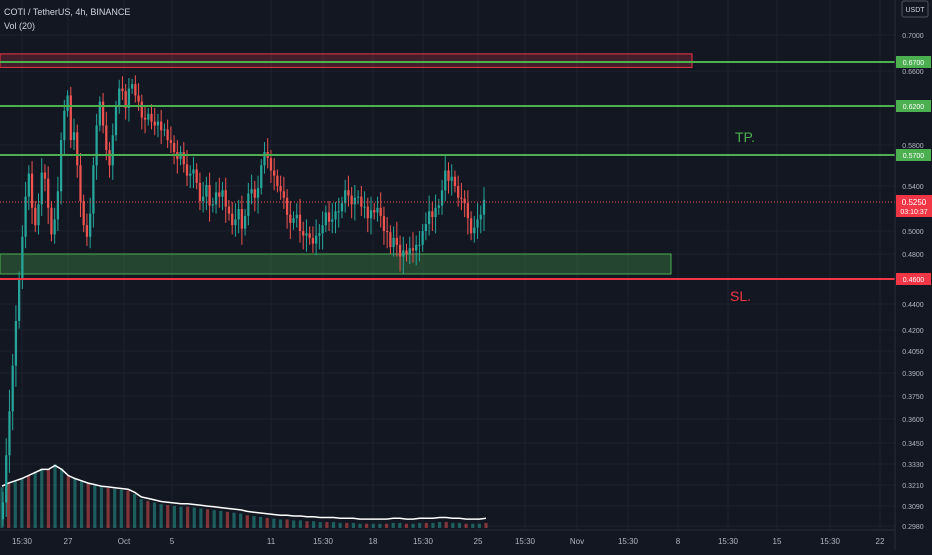 Image resolution: width=932 pixels, height=555 pixels. What do you see at coordinates (271, 541) in the screenshot?
I see `time-tick-label: 11` at bounding box center [271, 541].